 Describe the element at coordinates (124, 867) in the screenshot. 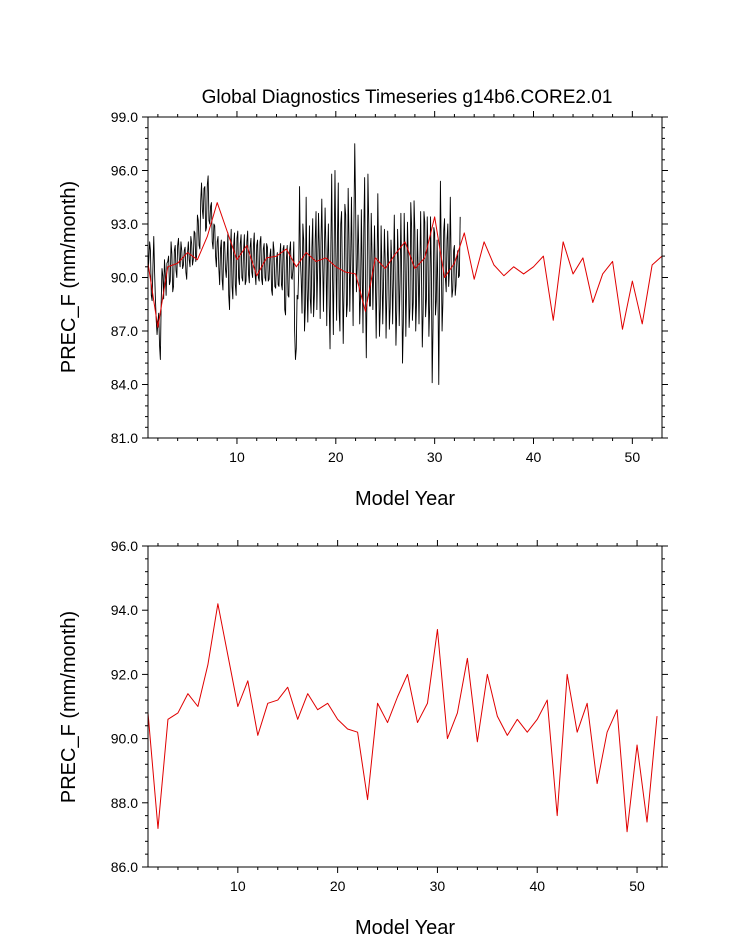

I see `y-tick-label: 86.0` at that location.